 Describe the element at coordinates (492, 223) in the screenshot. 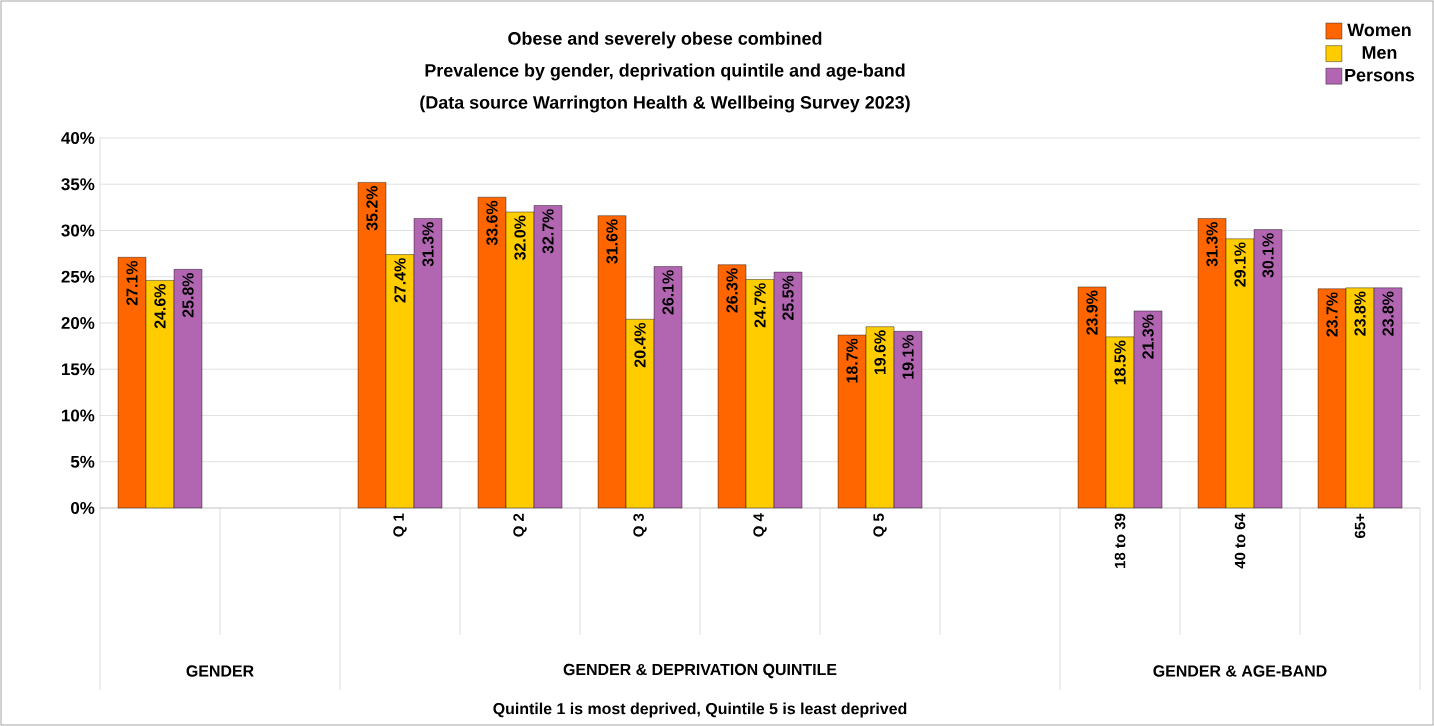

I see `data-label: 33.6%` at that location.